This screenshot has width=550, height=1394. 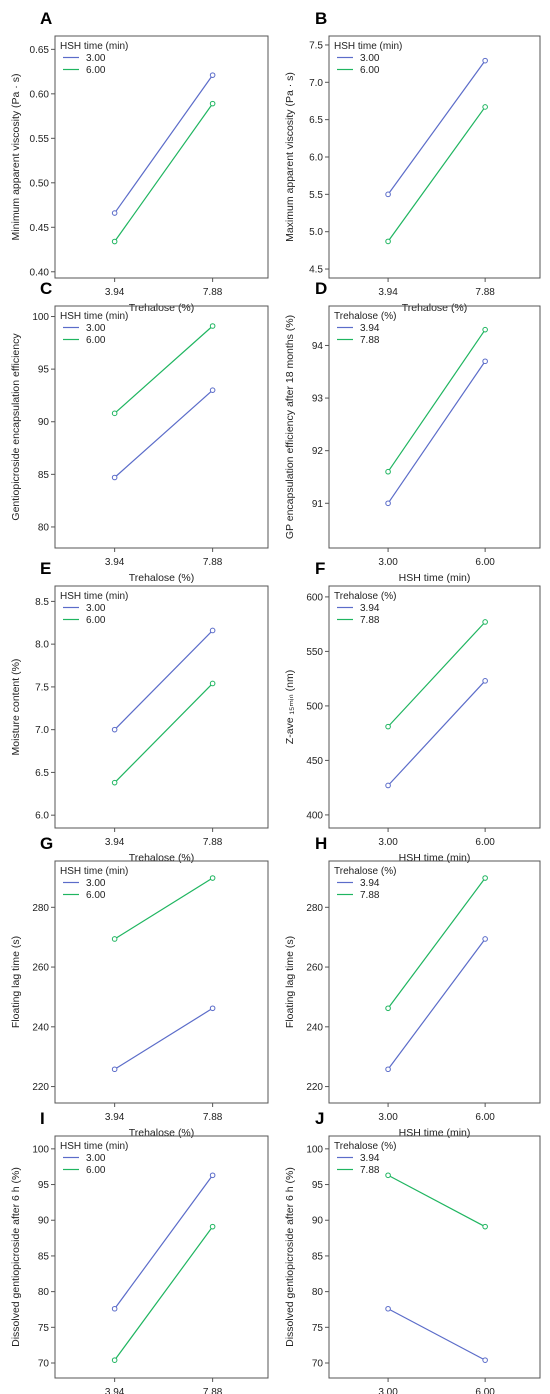 What do you see at coordinates (314, 815) in the screenshot?
I see `y-tick-label: 400` at bounding box center [314, 815].